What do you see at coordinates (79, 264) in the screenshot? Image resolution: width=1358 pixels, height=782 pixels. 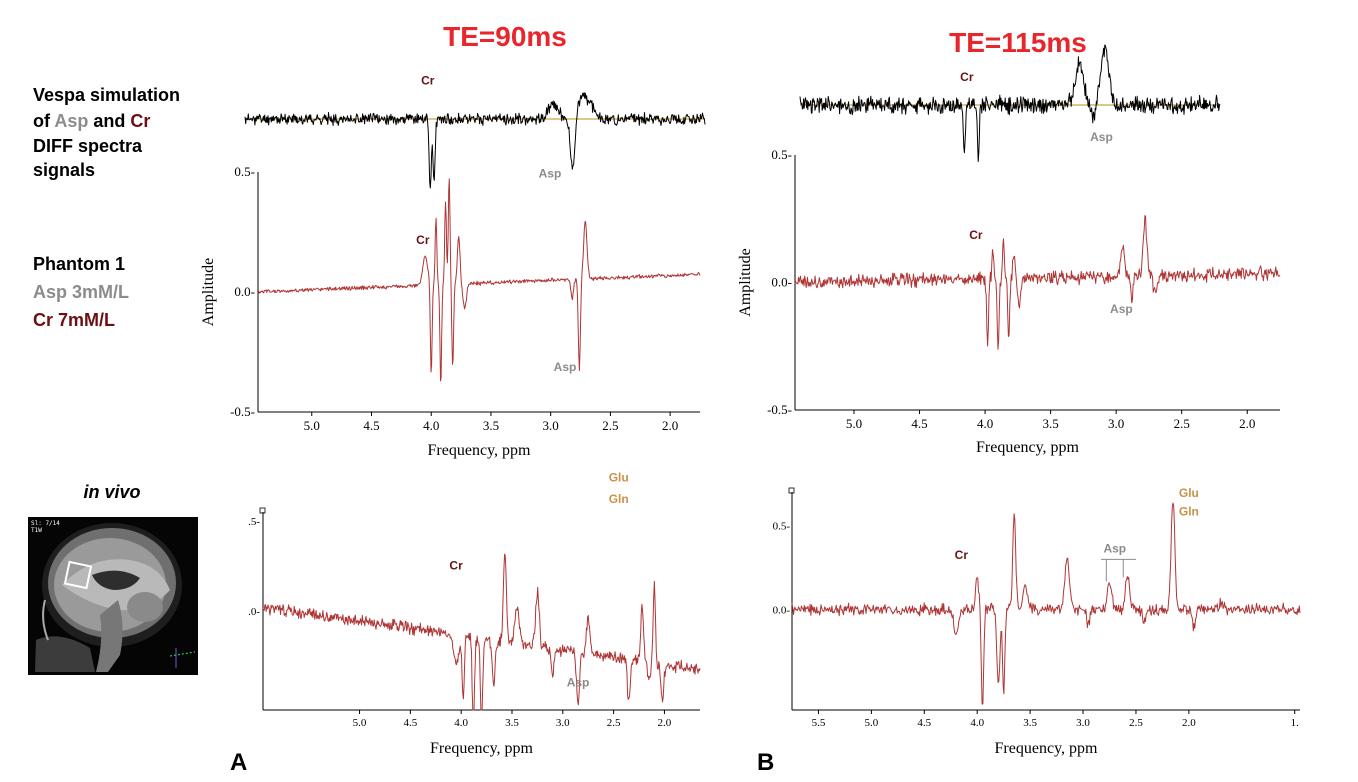 I see `phantom-title: Phantom 1` at bounding box center [79, 264].